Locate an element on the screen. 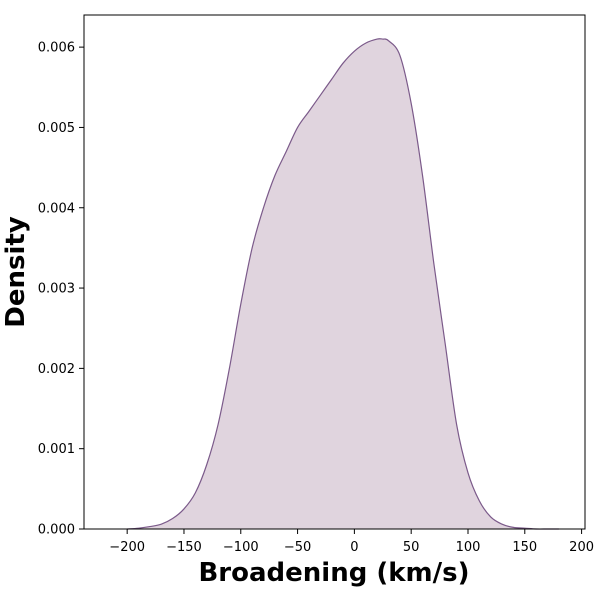 The image size is (600, 600). y-tick-label: 0.001 is located at coordinates (56, 449).